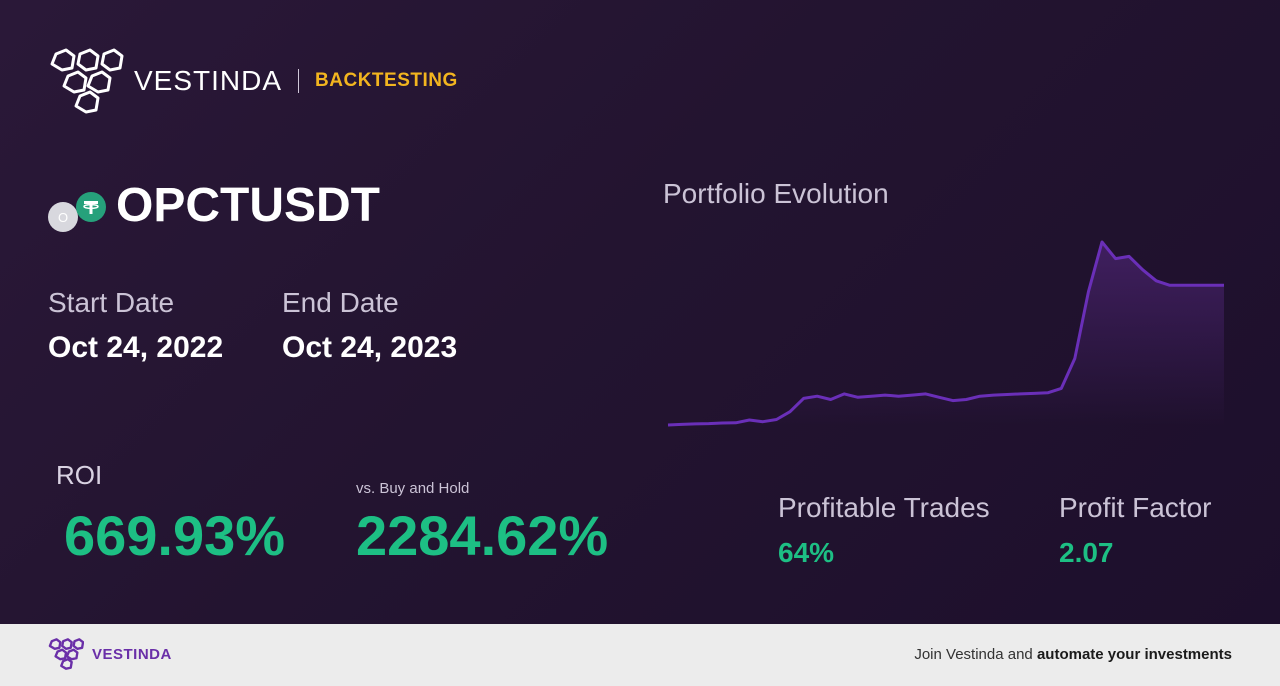 The width and height of the screenshot is (1280, 686). I want to click on roi-value: 669.93%, so click(175, 535).